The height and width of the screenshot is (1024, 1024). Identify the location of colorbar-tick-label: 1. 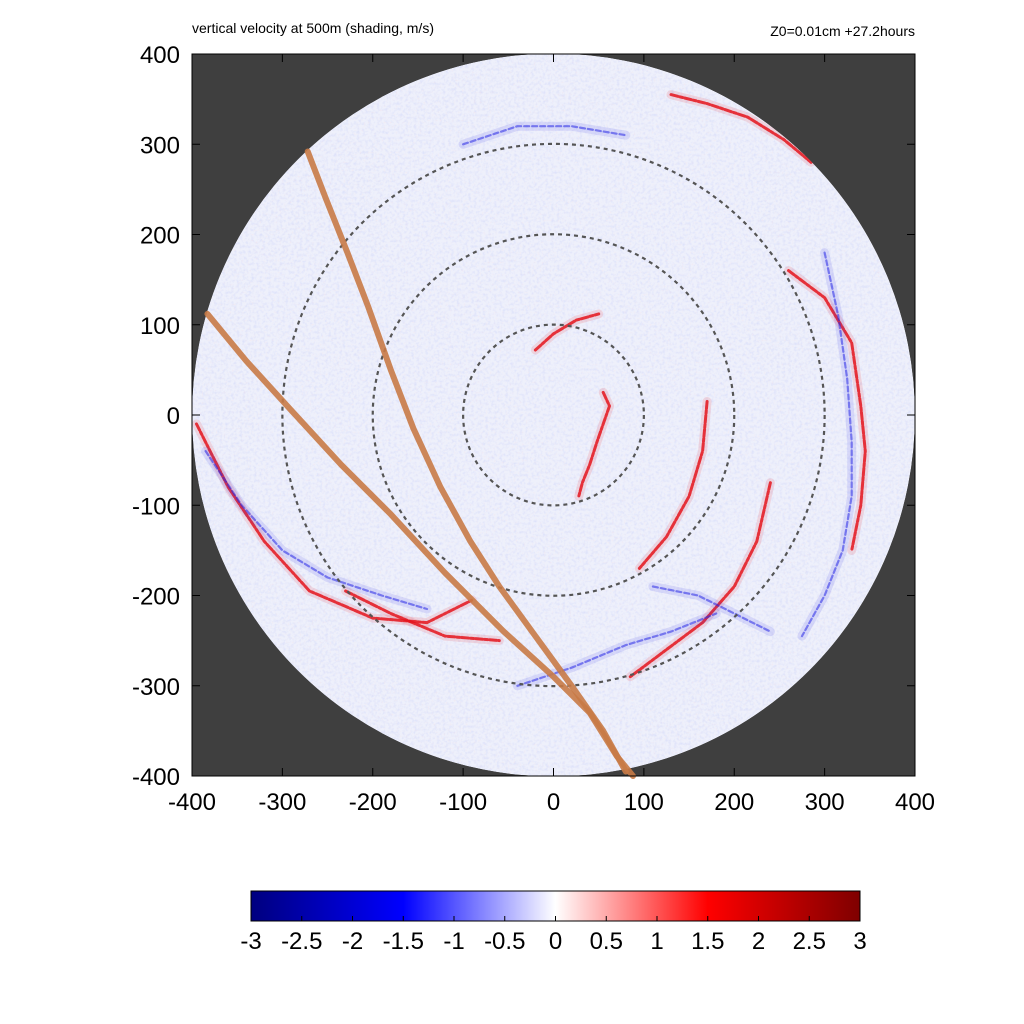
(656, 941).